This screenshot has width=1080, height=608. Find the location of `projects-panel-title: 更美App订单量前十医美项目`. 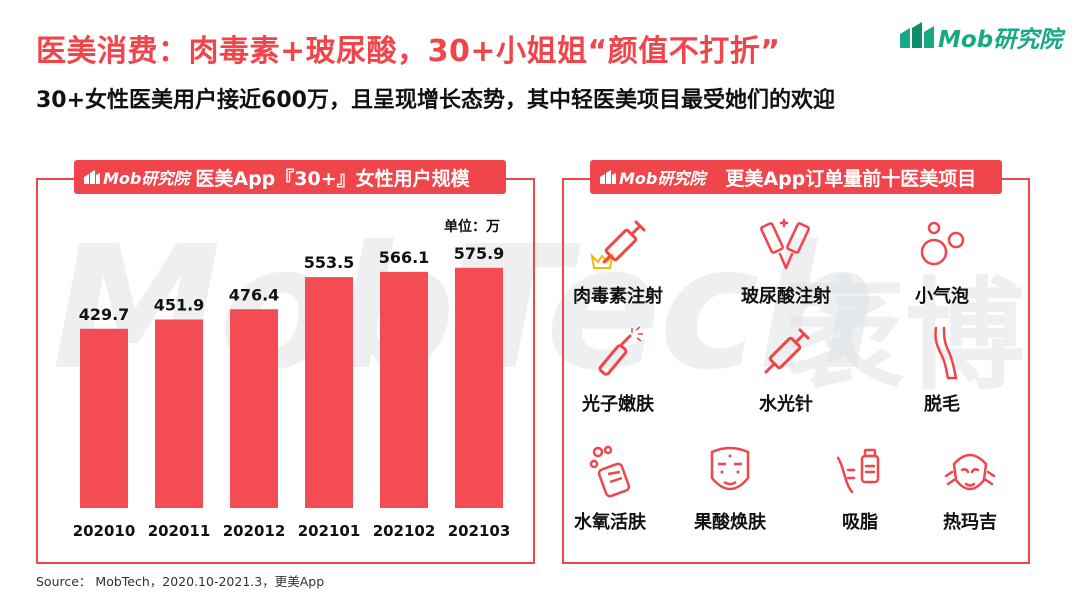

projects-panel-title: 更美App订单量前十医美项目 is located at coordinates (851, 178).